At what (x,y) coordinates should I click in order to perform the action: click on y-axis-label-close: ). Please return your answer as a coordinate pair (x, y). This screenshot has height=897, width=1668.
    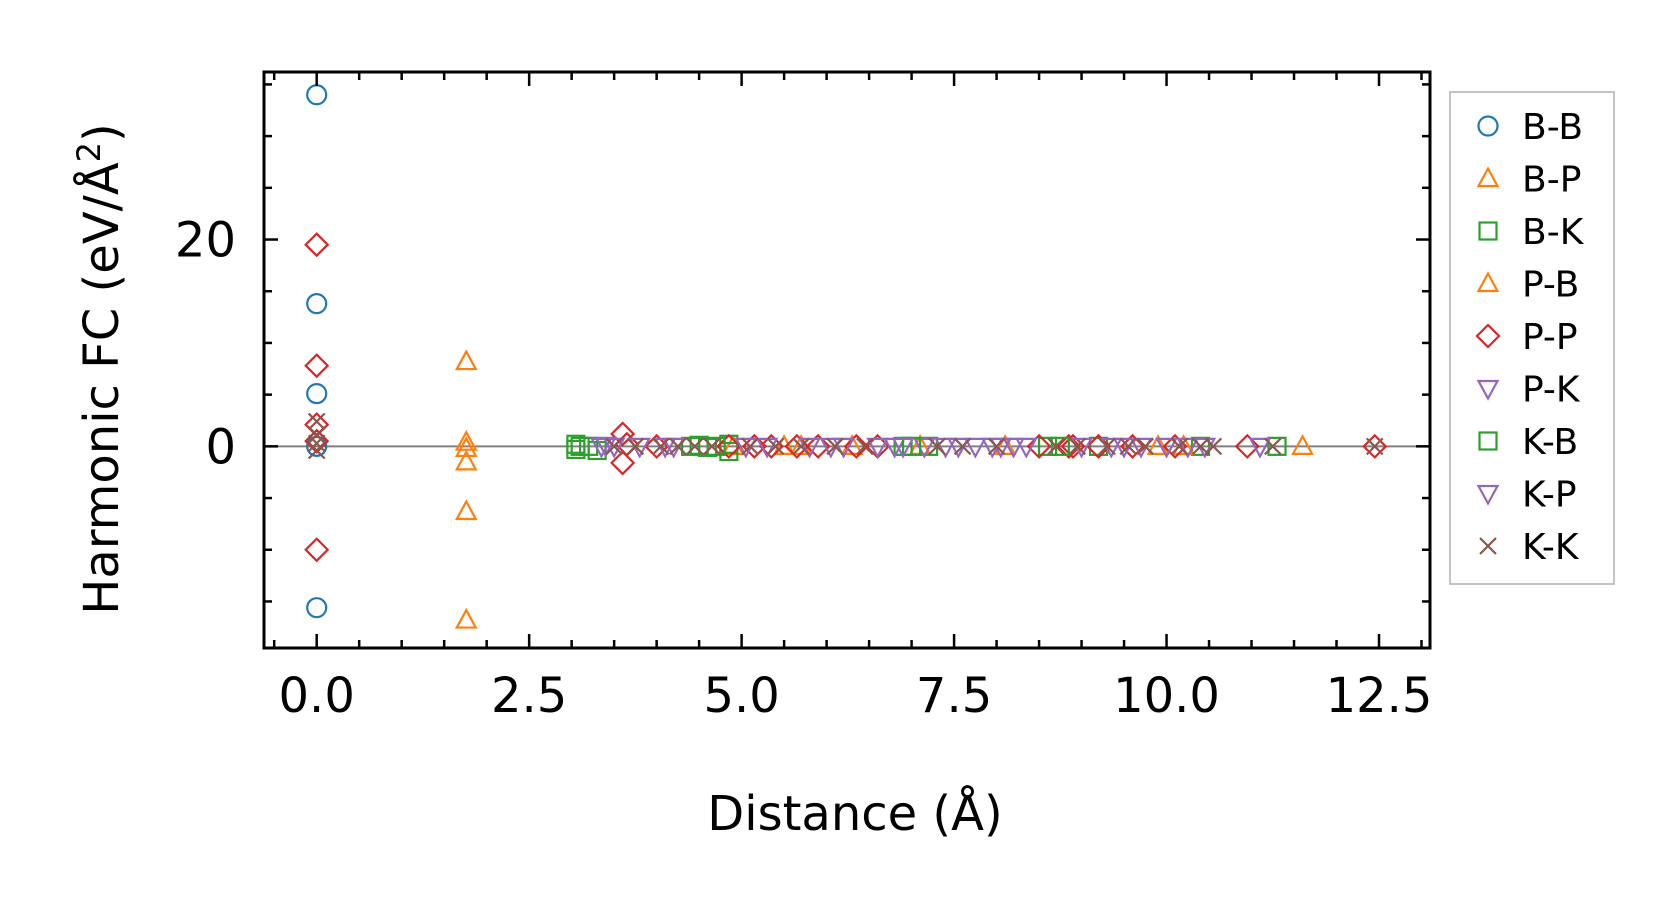
    Looking at the image, I should click on (102, 132).